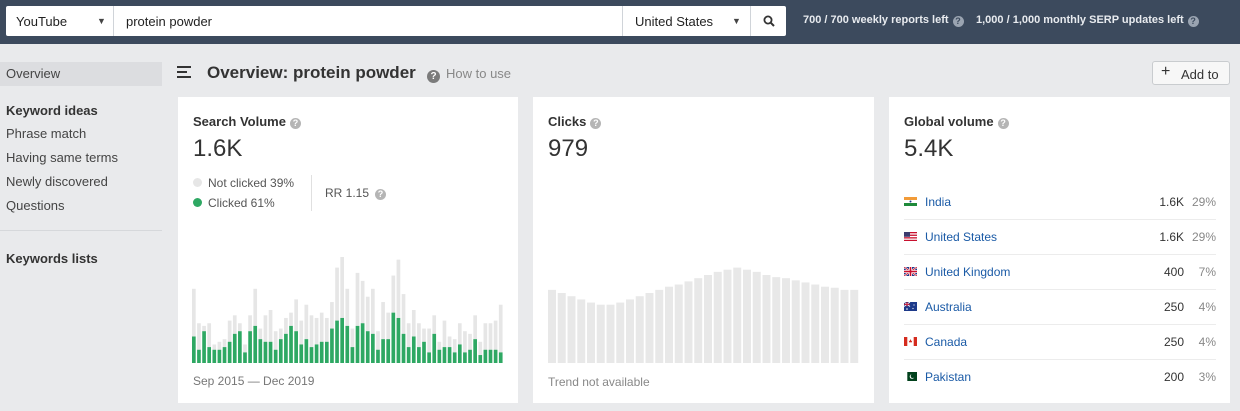 This screenshot has width=1240, height=411. I want to click on hamburger-menu-icon, so click(184, 72).